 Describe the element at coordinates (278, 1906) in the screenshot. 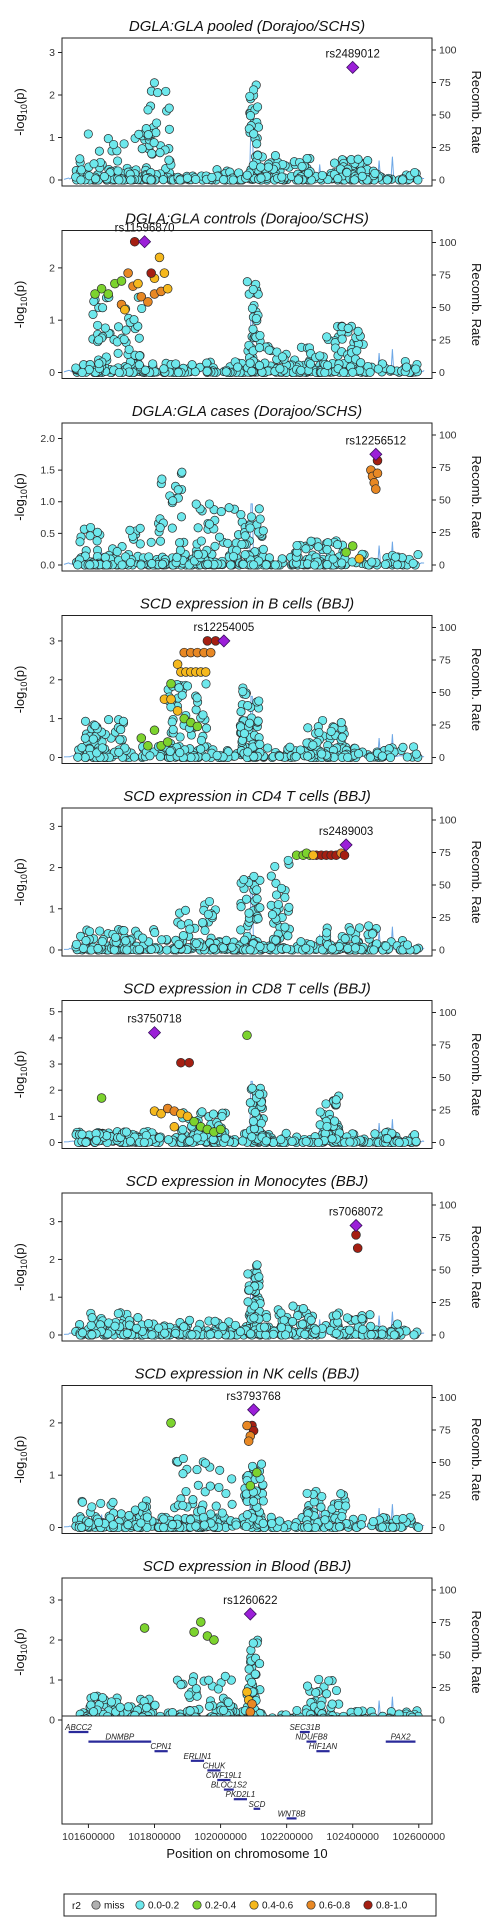

I see `legend-entry: 0.4-0.6` at that location.